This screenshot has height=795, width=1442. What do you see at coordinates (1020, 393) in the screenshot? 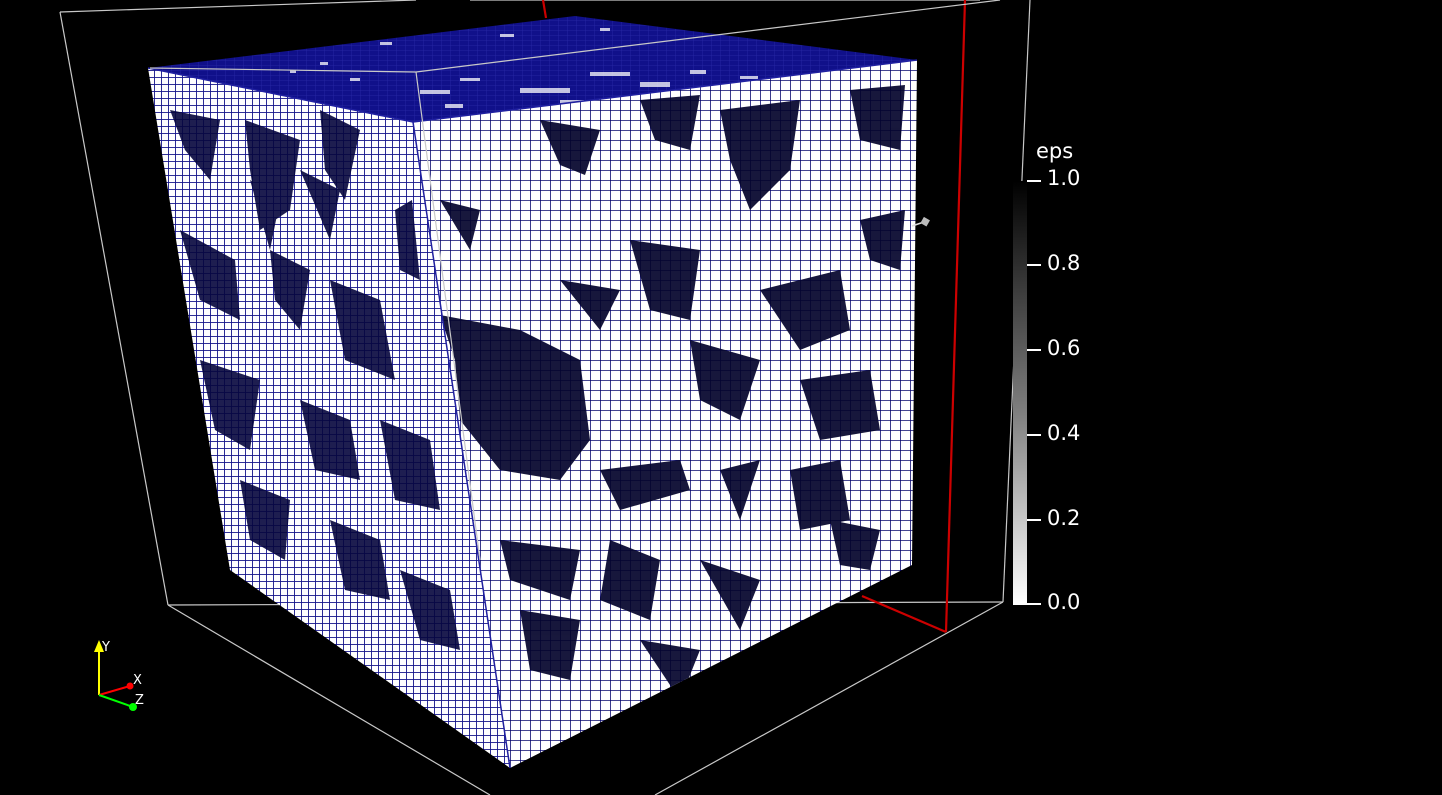
I see `colorbar-gradient` at bounding box center [1020, 393].